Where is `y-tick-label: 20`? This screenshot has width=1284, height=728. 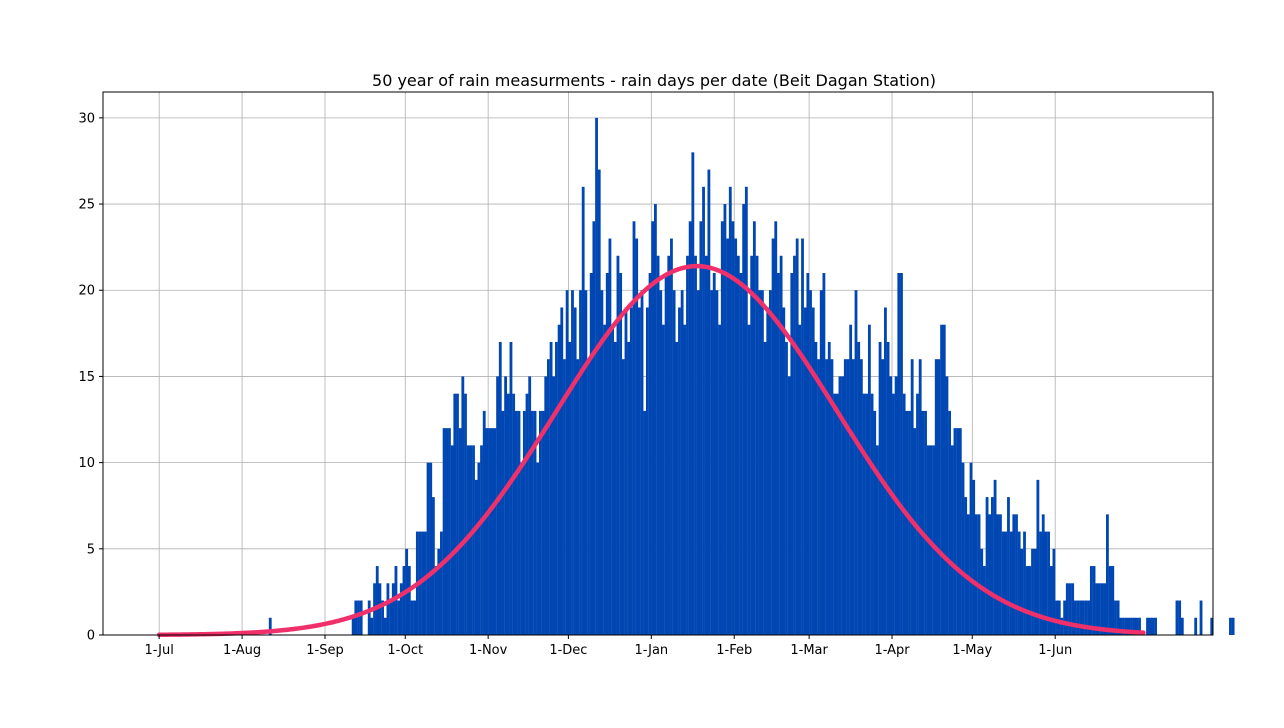 y-tick-label: 20 is located at coordinates (86, 291).